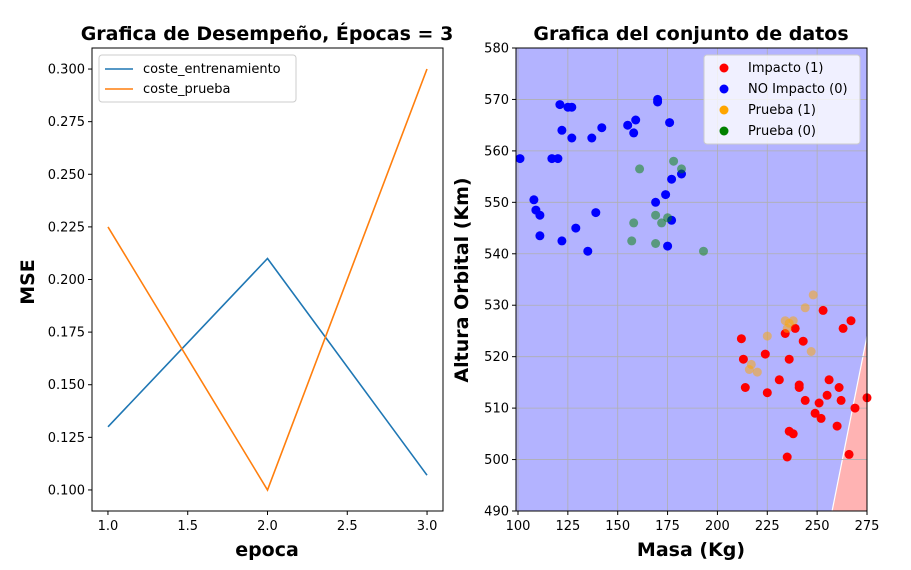 This screenshot has width=911, height=570. I want to click on left-legend-box, so click(197, 78).